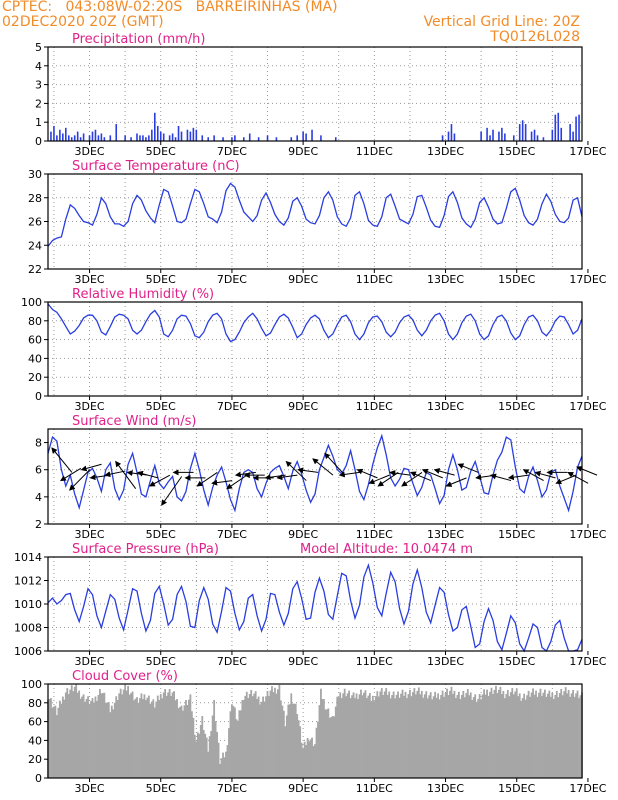  Describe the element at coordinates (303, 788) in the screenshot. I see `cloud-xtick-label: 9DEC` at that location.